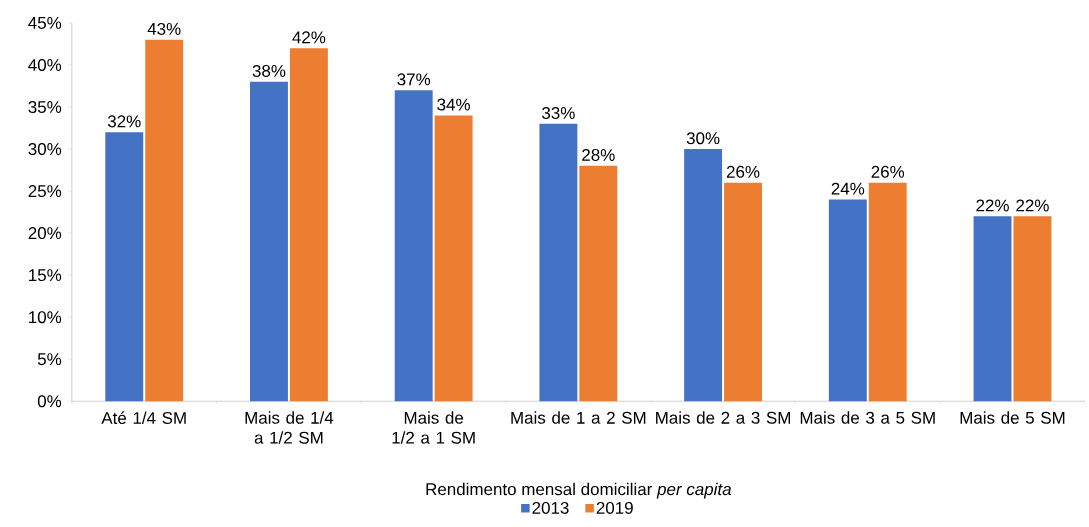 This screenshot has width=1089, height=527. I want to click on data-label: 33%, so click(558, 112).